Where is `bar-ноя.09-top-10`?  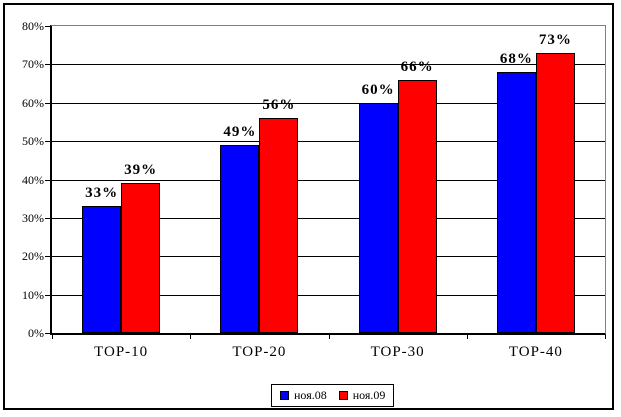
bar-ноя.09-top-10 is located at coordinates (141, 258).